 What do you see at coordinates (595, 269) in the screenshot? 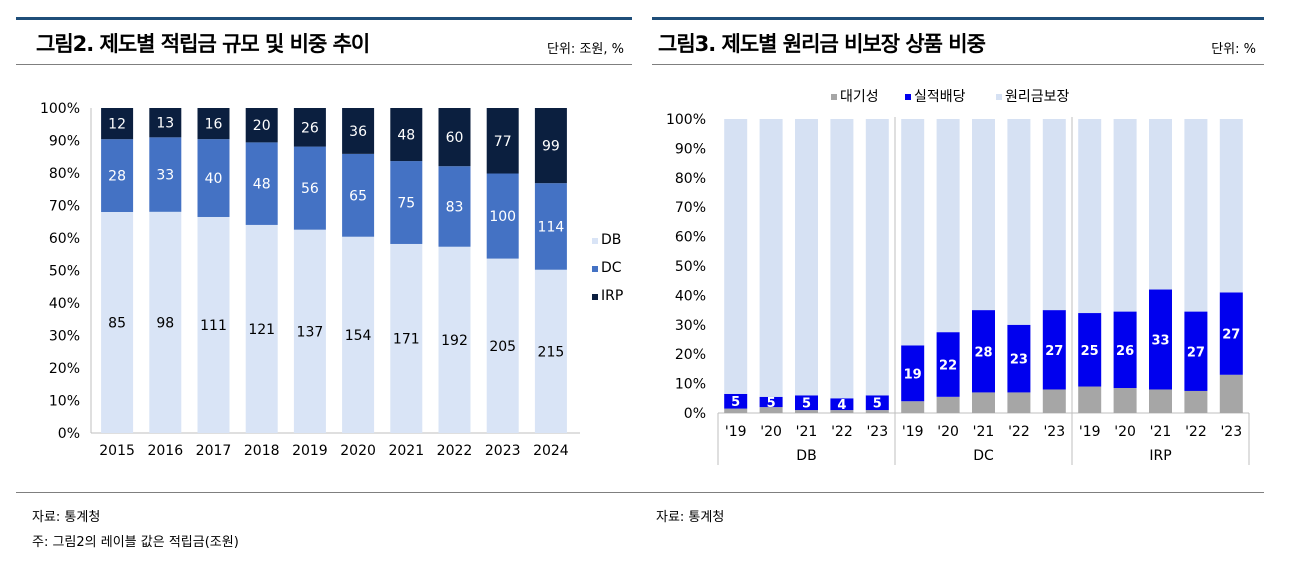
I see `legend-swatch-dc` at bounding box center [595, 269].